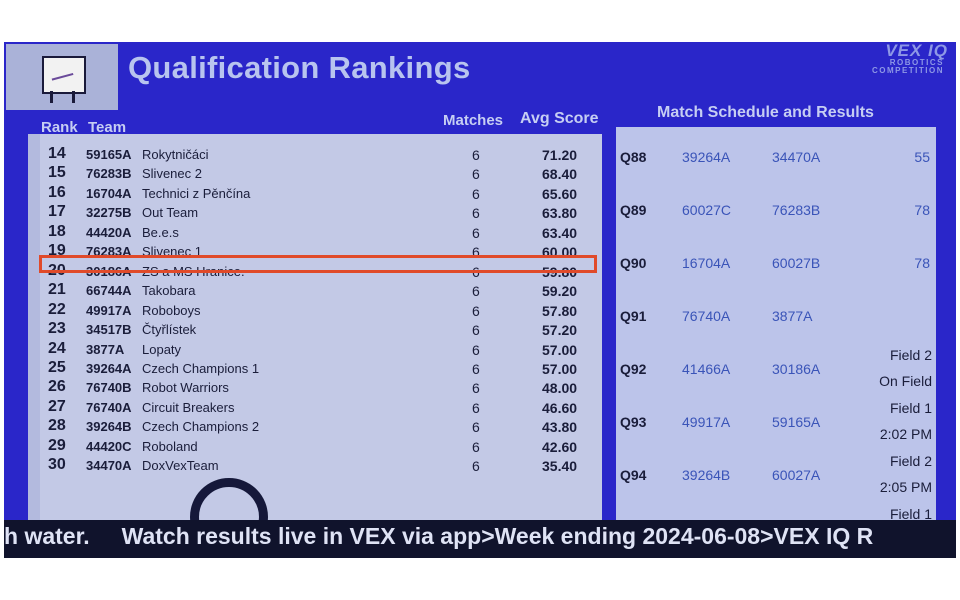 The width and height of the screenshot is (960, 600). Describe the element at coordinates (633, 263) in the screenshot. I see `match-id: Q90` at that location.